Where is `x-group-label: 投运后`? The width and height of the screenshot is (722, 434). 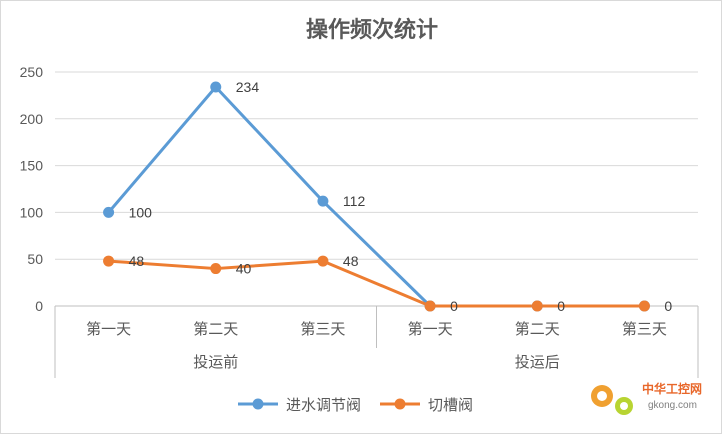 x-group-label: 投运后 is located at coordinates (537, 362).